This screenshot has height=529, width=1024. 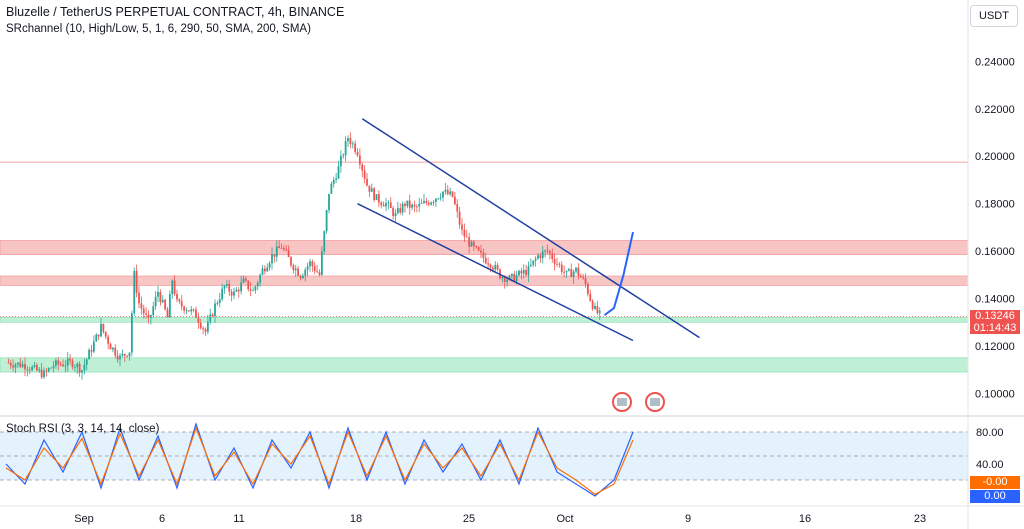 I want to click on time-tick-label-5: Oct, so click(x=564, y=519).